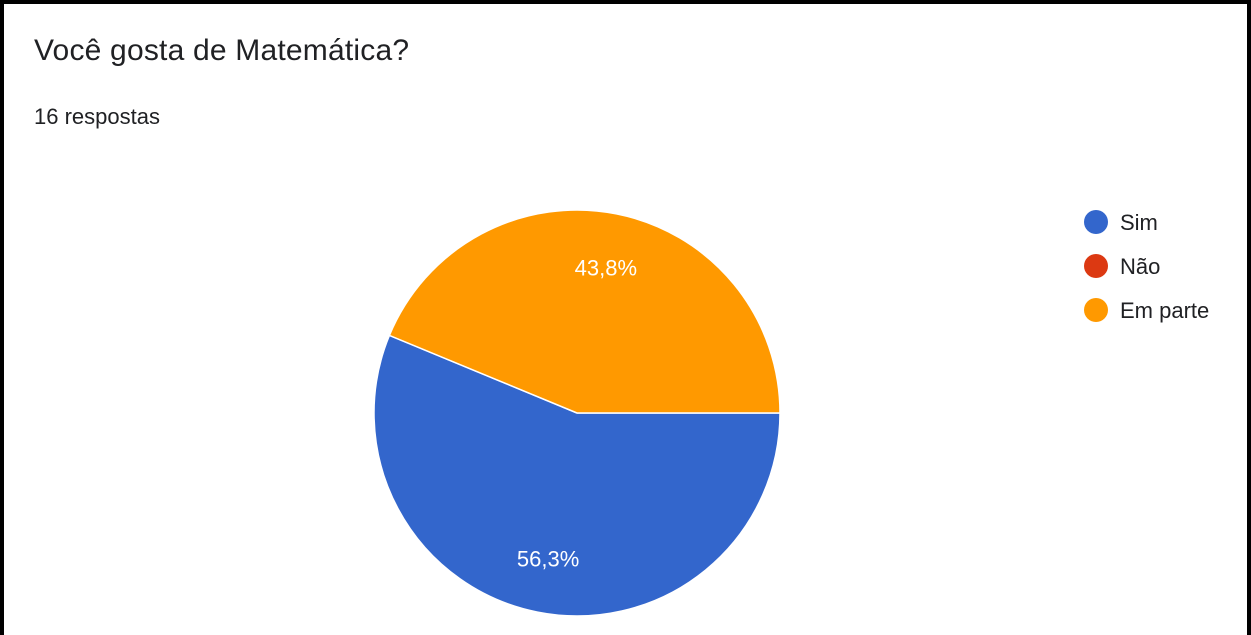 Image resolution: width=1251 pixels, height=635 pixels. I want to click on legend: Sim Não Em parte, so click(1146, 266).